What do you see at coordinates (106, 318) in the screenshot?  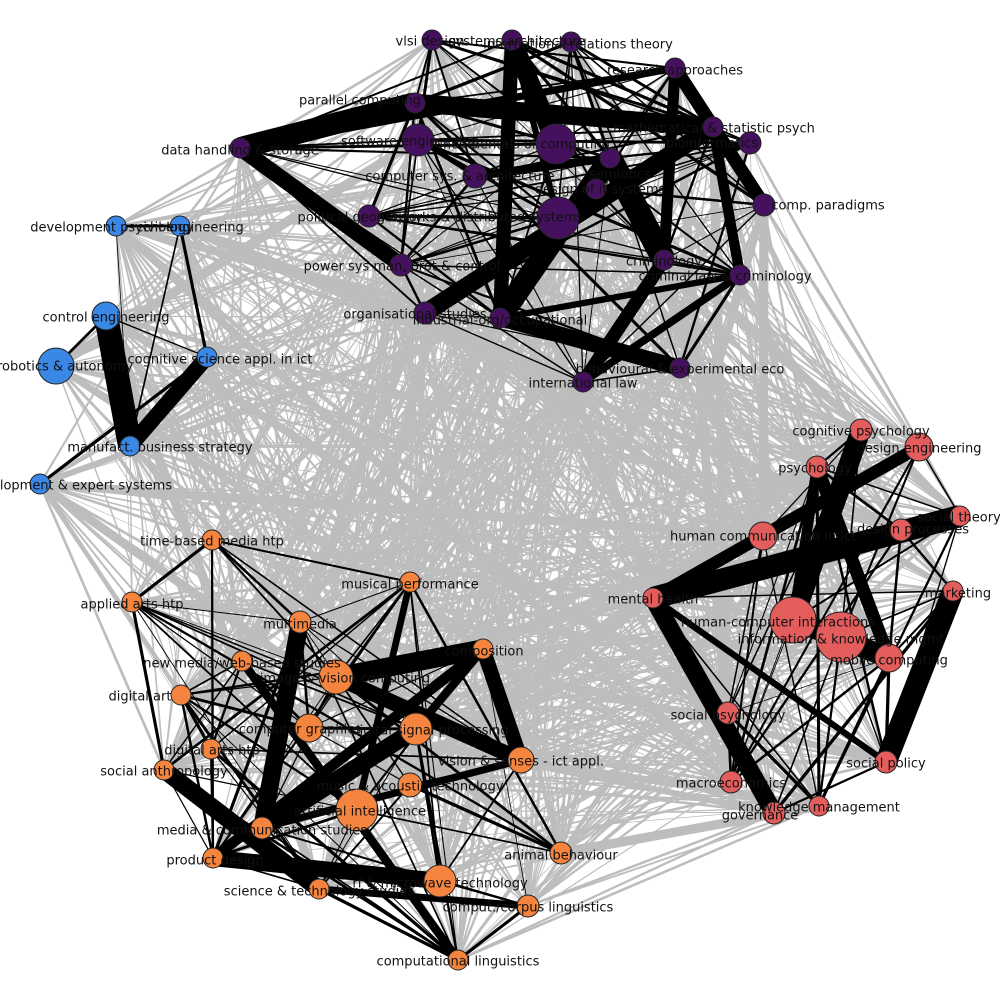 I see `node-label-control-engineering: control engineering` at bounding box center [106, 318].